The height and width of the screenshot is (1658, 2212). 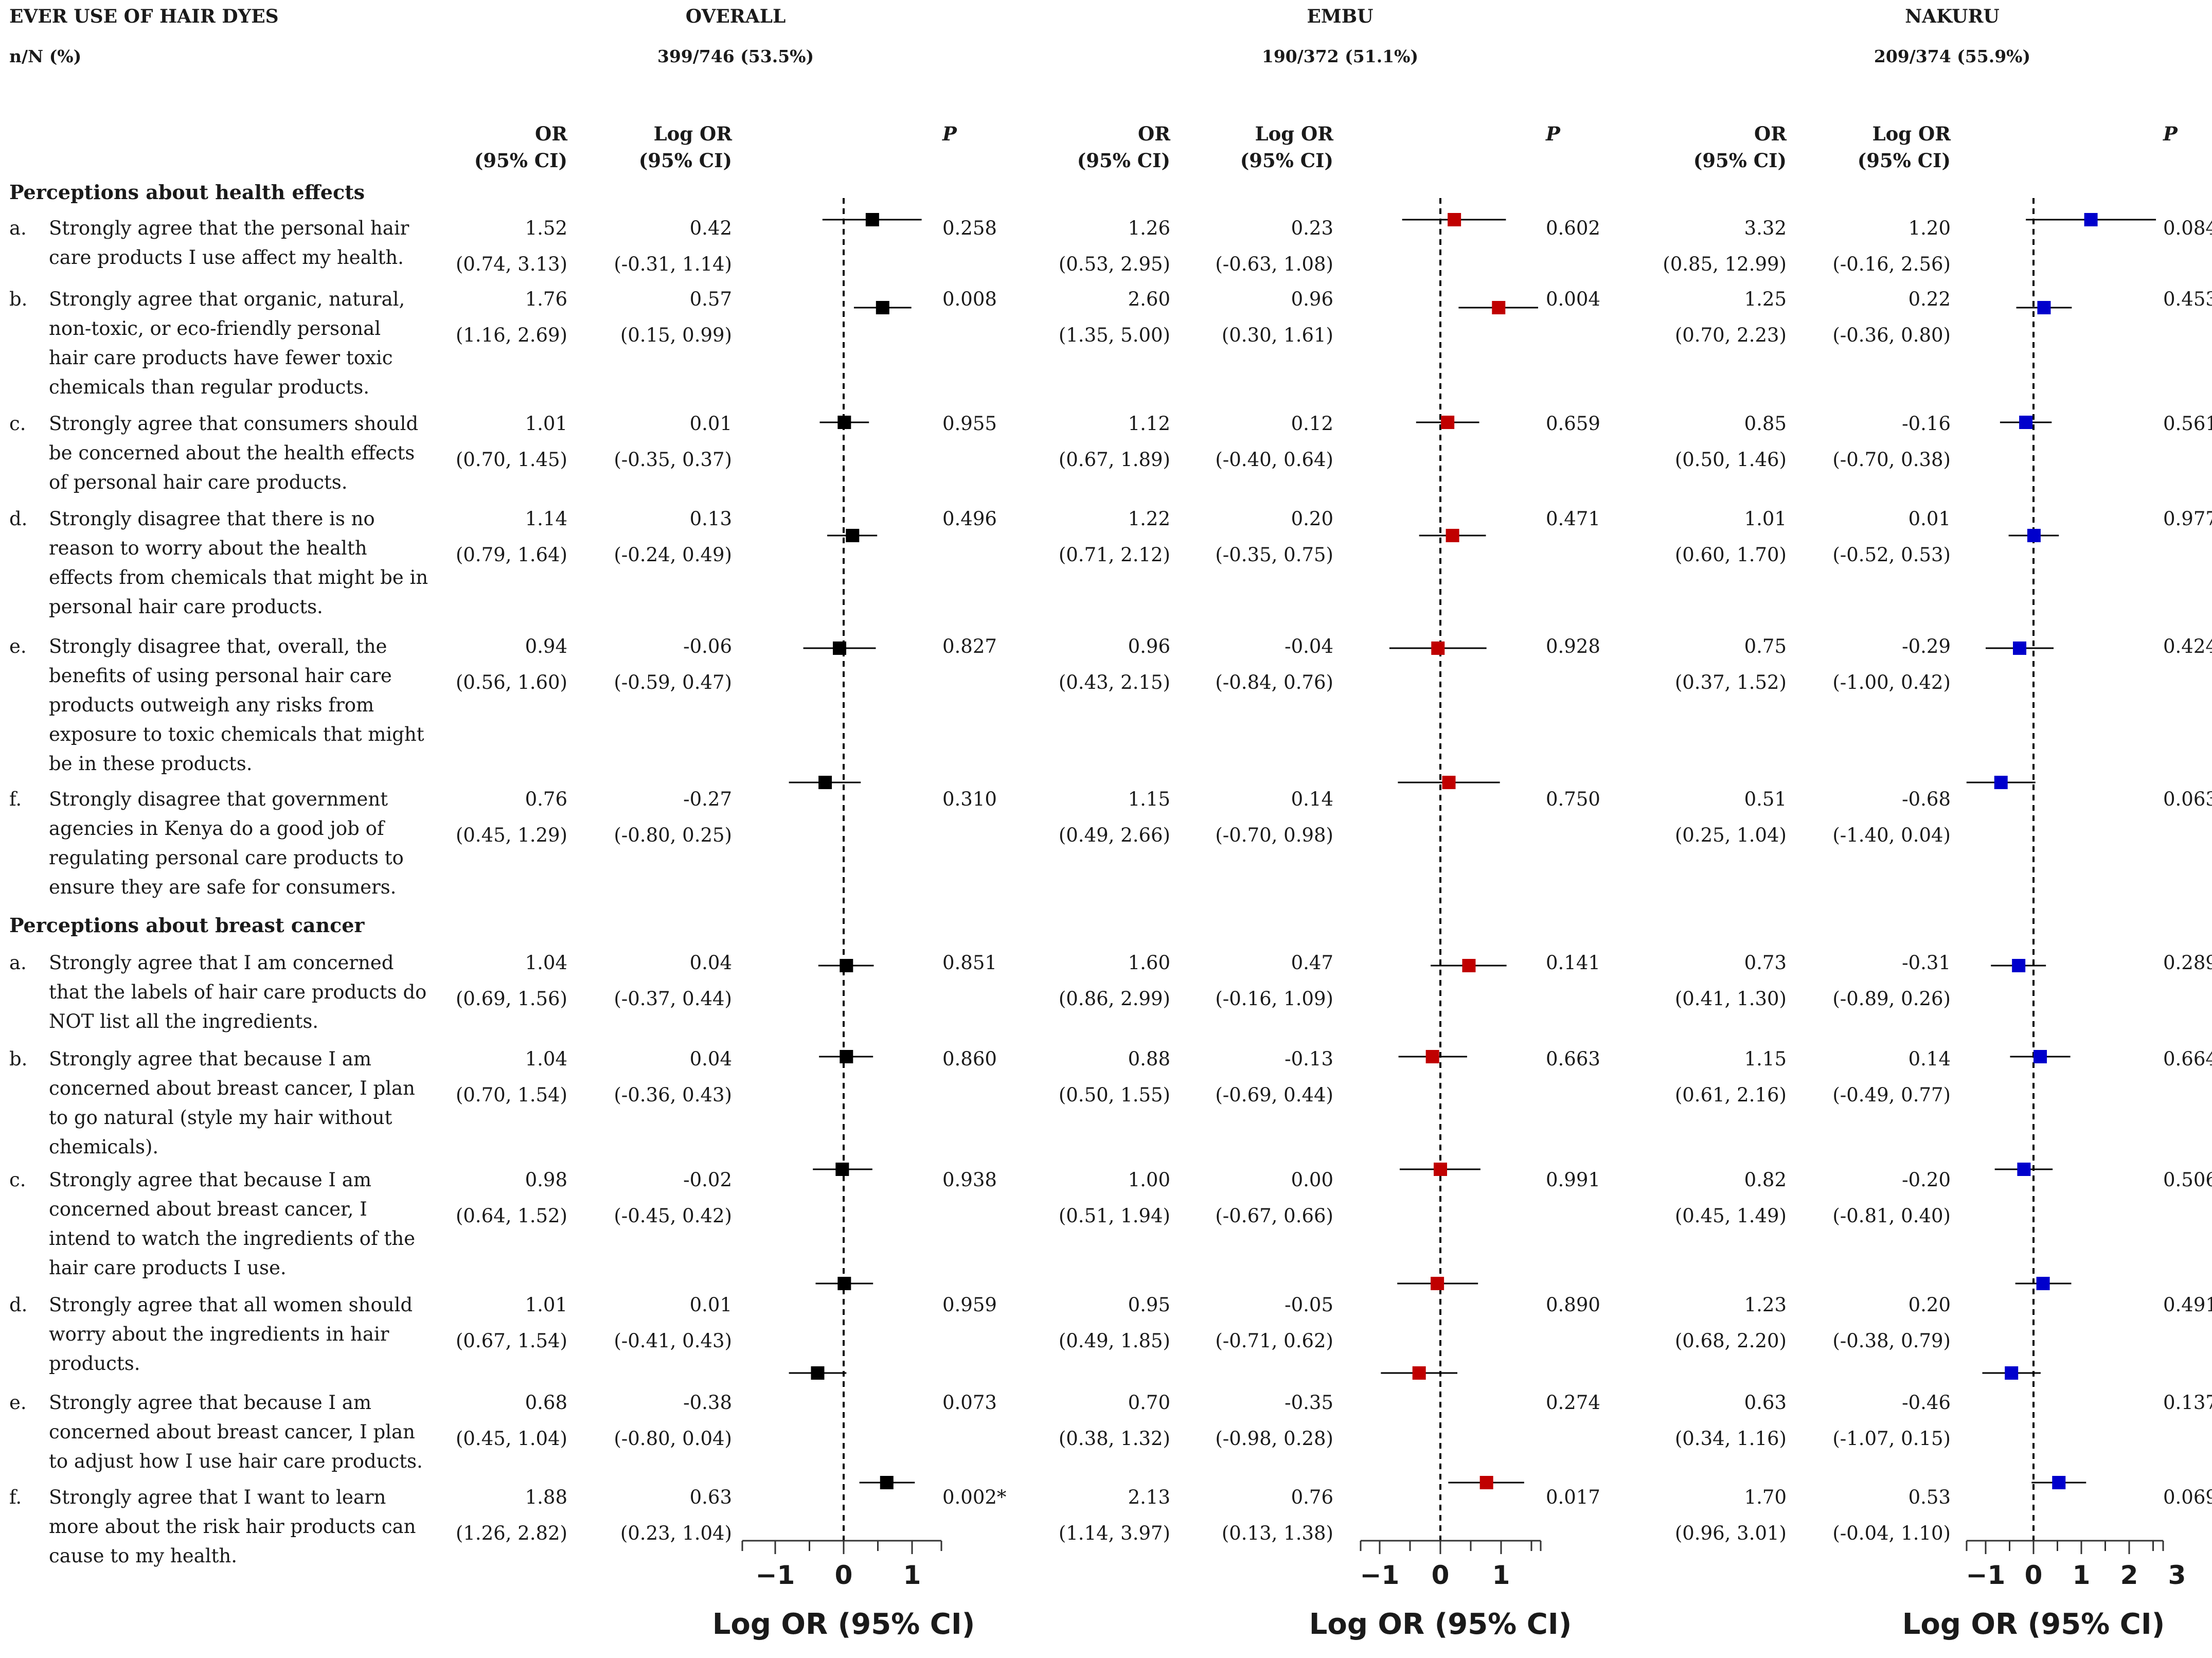 I want to click on item-text-line: Strongly disagree that, overall, the, so click(x=218, y=646).